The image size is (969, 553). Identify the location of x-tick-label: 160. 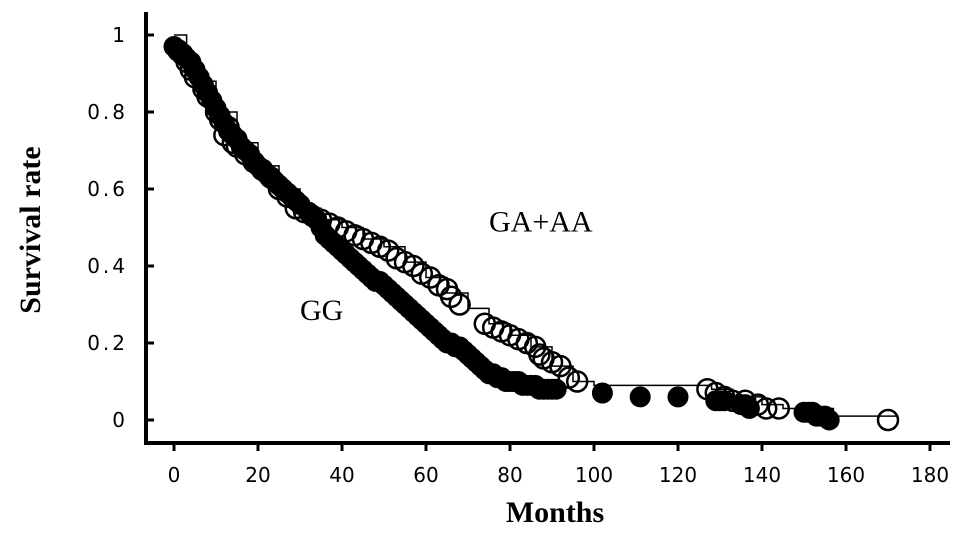
(846, 475).